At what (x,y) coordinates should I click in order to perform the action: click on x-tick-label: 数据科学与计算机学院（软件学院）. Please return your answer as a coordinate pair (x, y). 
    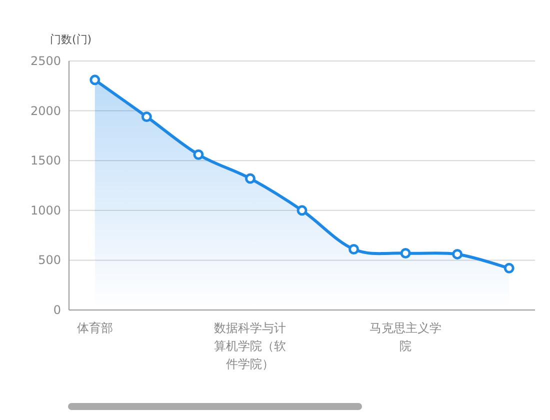
    Looking at the image, I should click on (250, 346).